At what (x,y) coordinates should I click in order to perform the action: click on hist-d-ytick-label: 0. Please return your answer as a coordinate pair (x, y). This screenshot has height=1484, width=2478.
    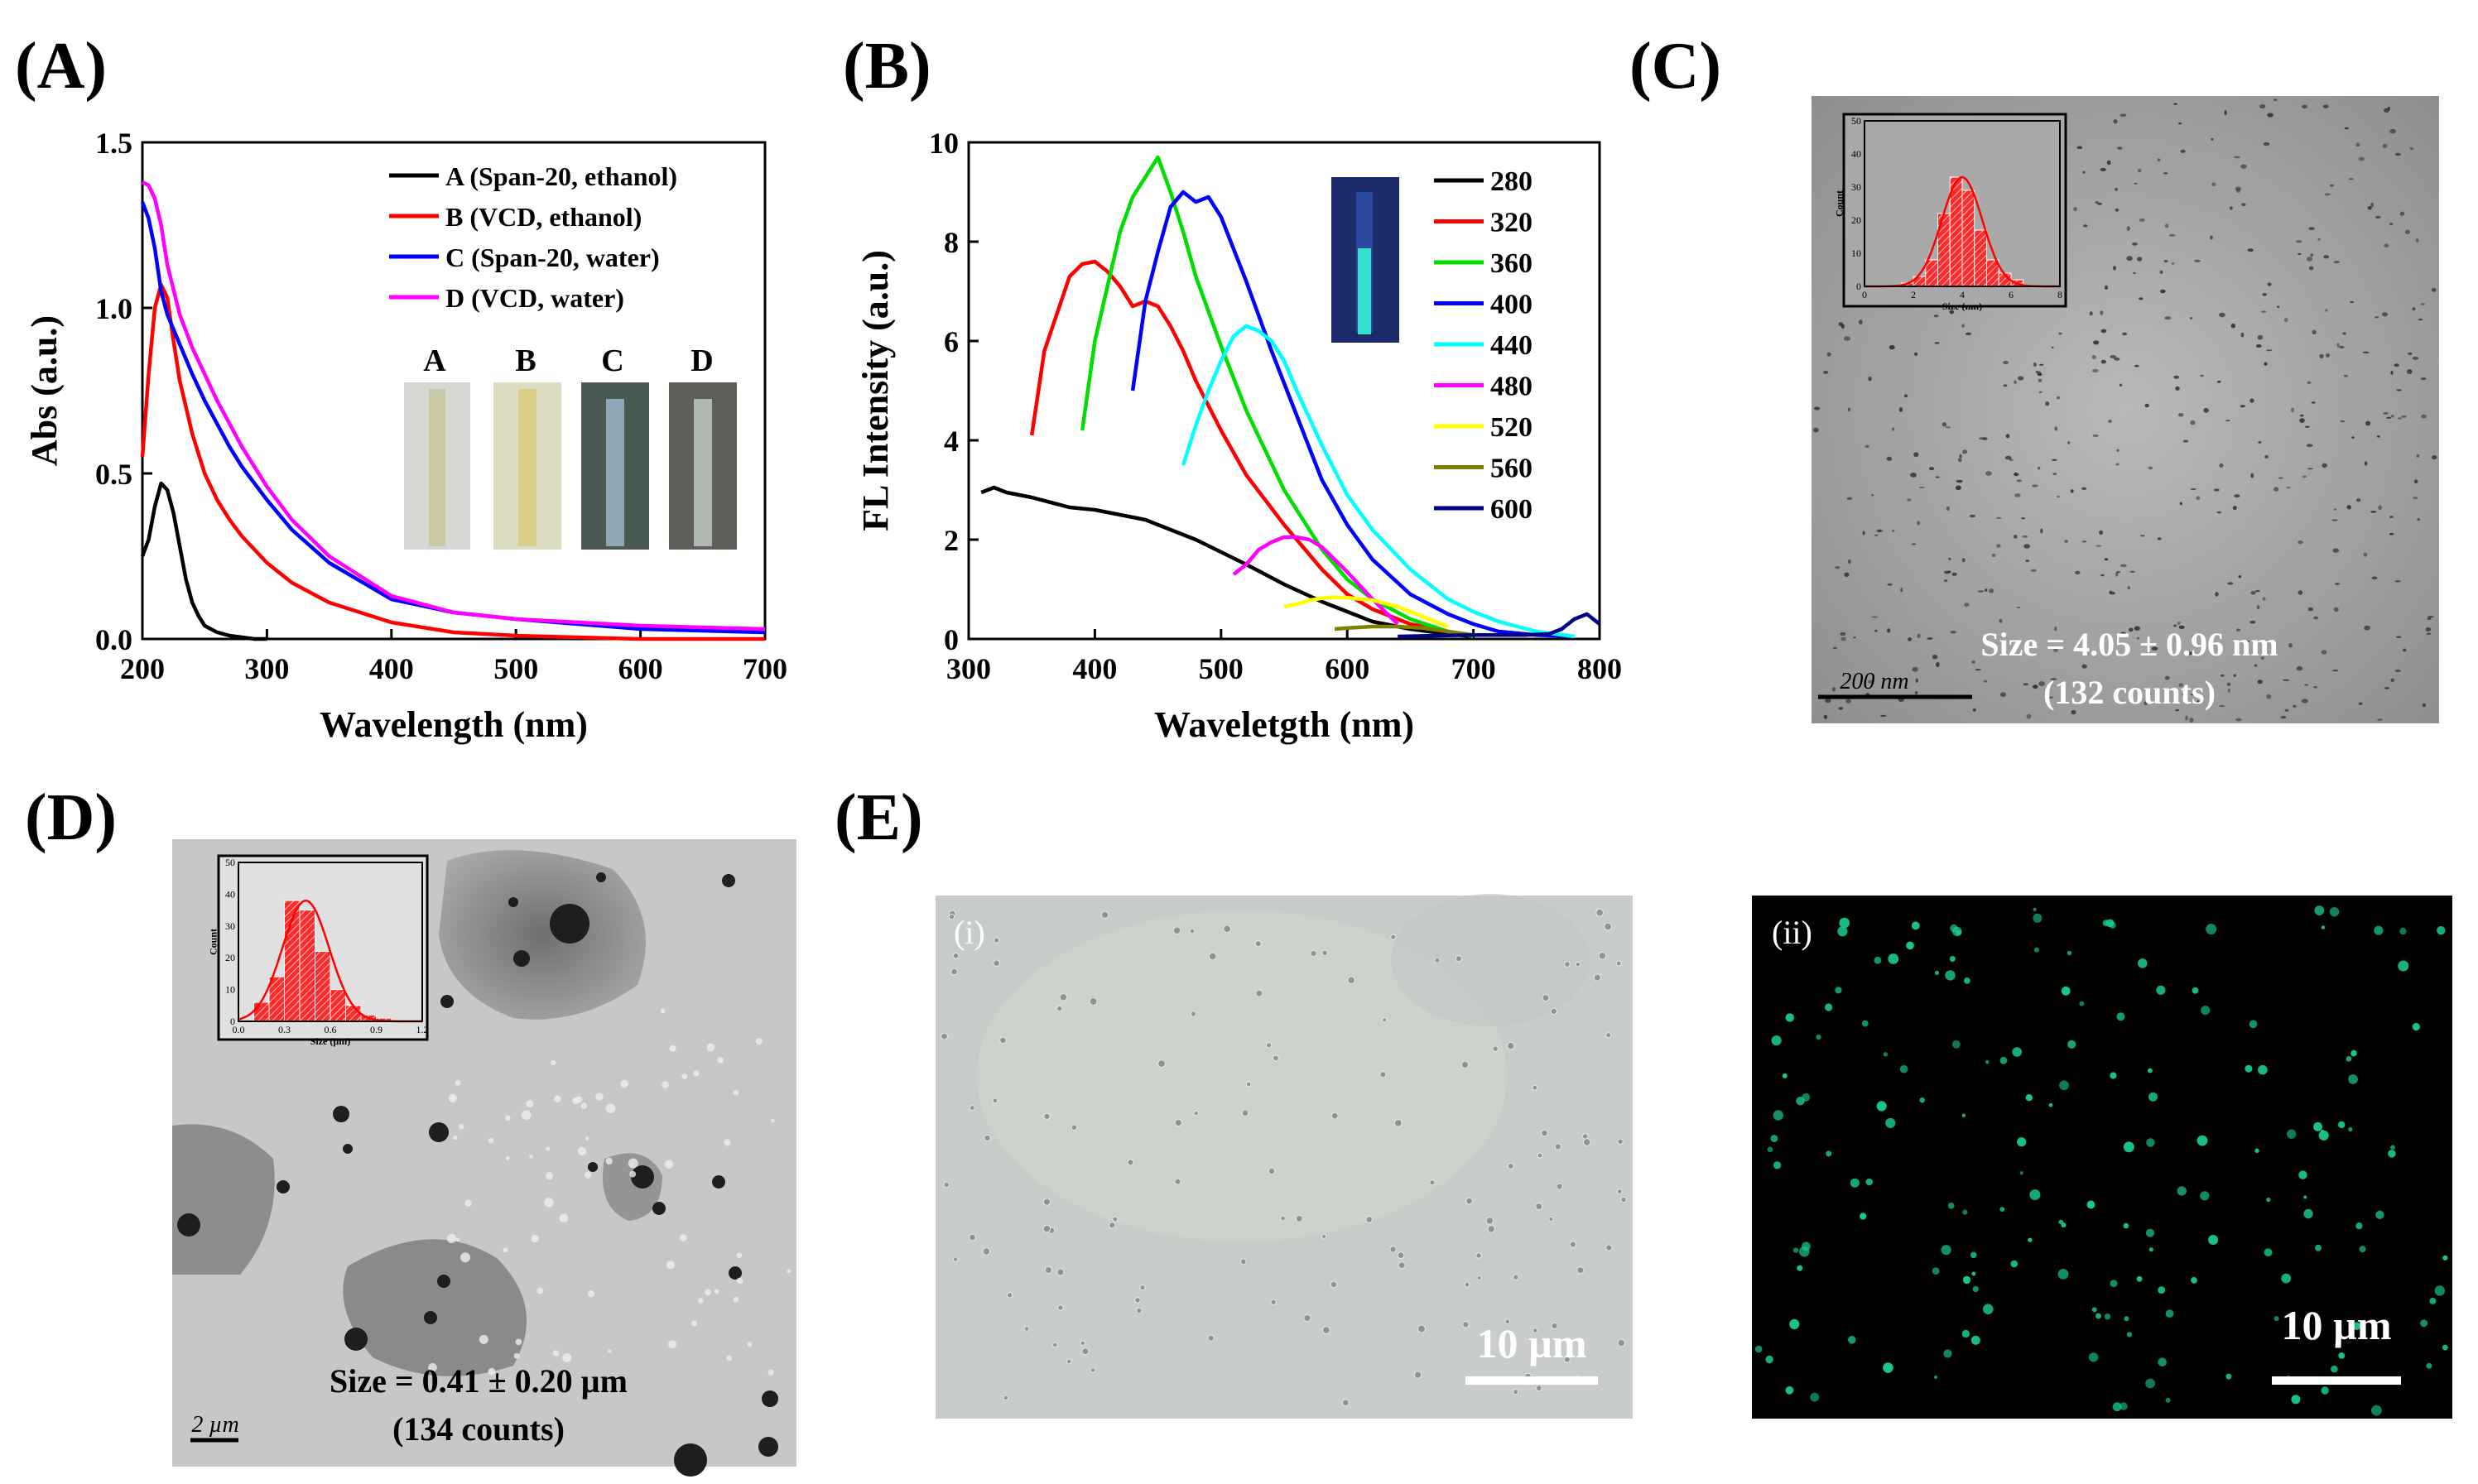
    Looking at the image, I should click on (233, 1021).